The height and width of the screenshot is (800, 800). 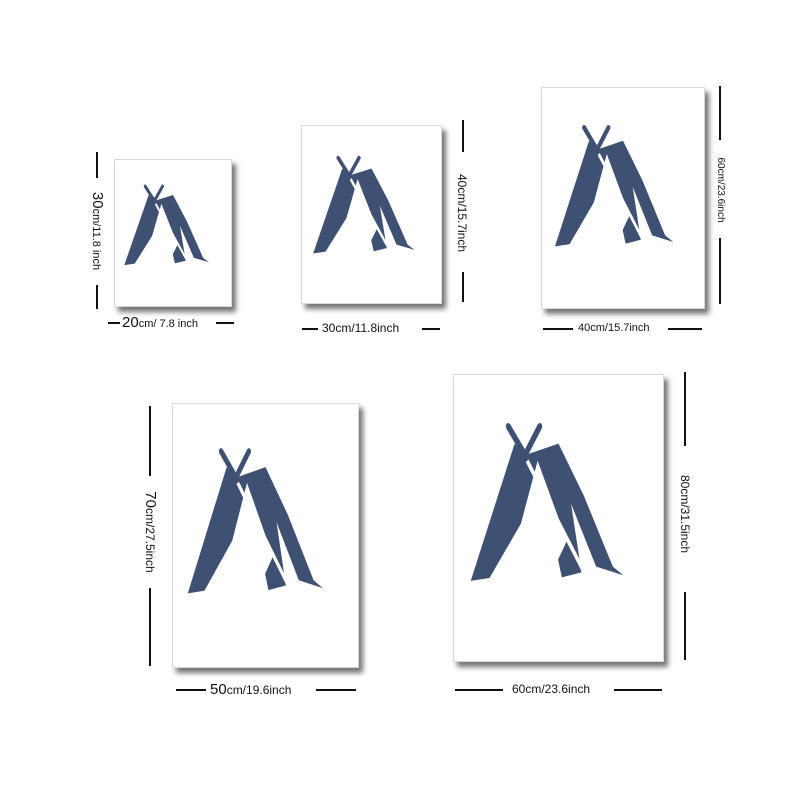 I want to click on height-label: 40cm/15.7inch, so click(x=462, y=213).